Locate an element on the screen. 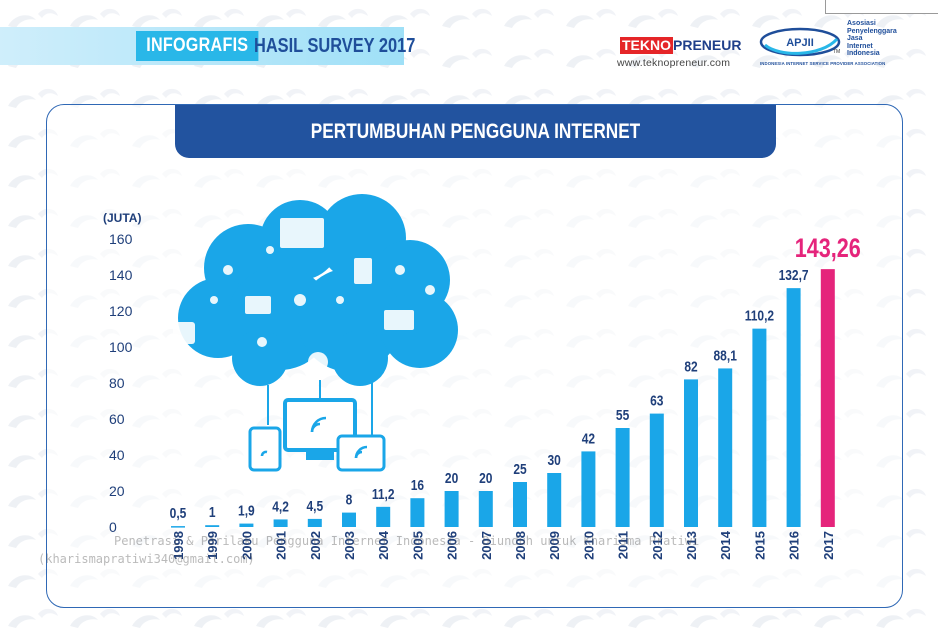  y-tick-label: 100 is located at coordinates (121, 347).